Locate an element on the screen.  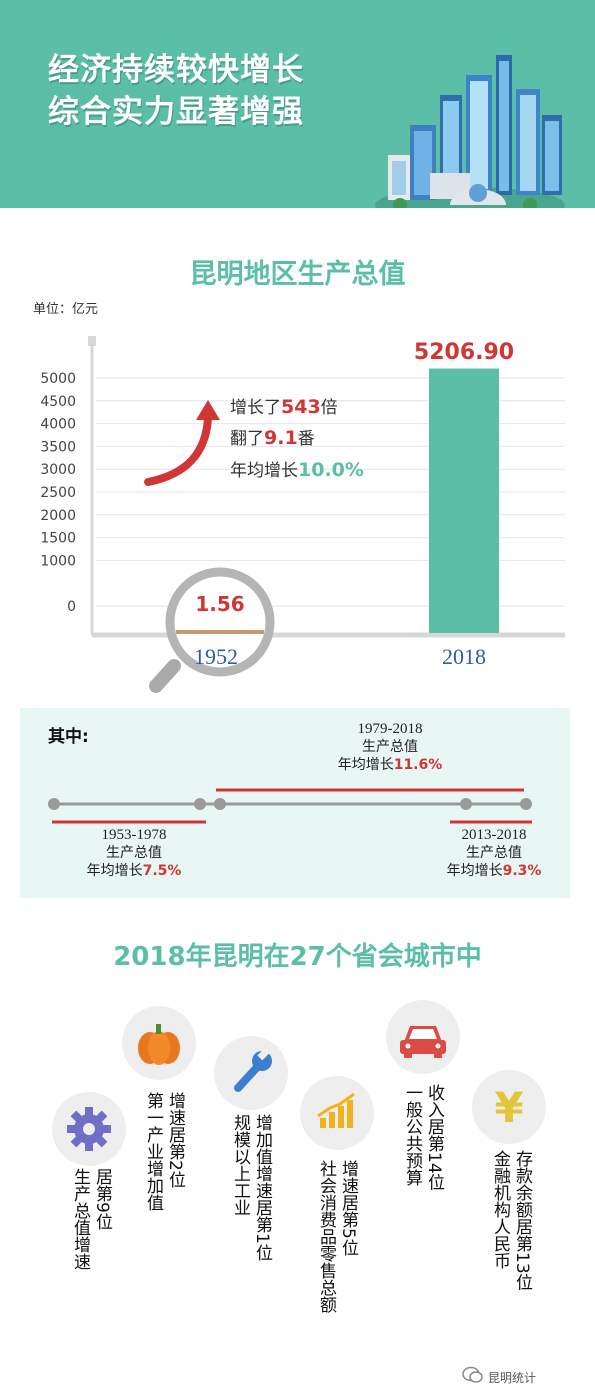
y-tick-label: 3500 is located at coordinates (58, 447).